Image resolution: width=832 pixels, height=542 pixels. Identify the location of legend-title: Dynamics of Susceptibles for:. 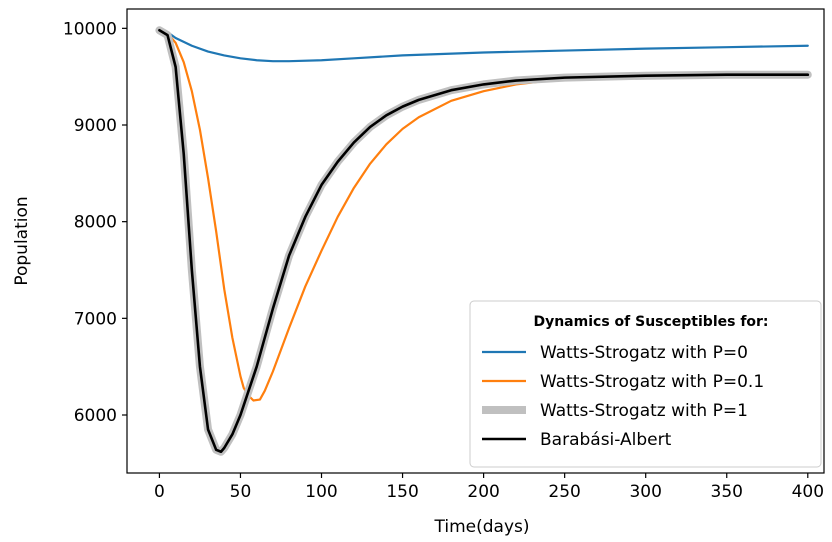
(650, 322).